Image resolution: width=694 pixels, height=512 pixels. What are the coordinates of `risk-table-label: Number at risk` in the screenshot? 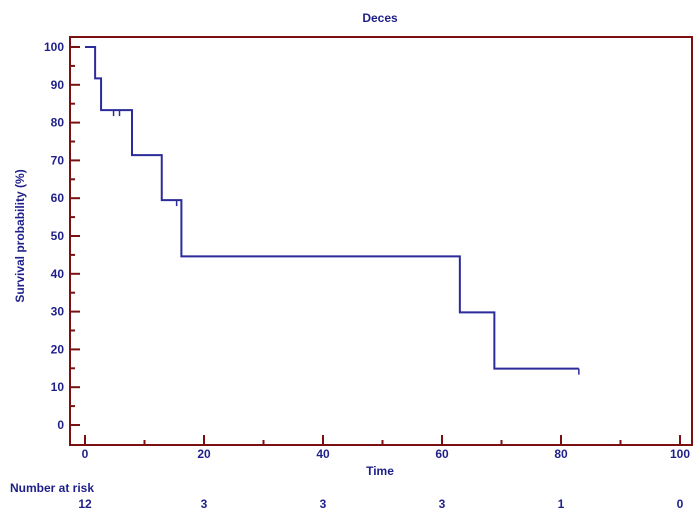 It's located at (52, 488).